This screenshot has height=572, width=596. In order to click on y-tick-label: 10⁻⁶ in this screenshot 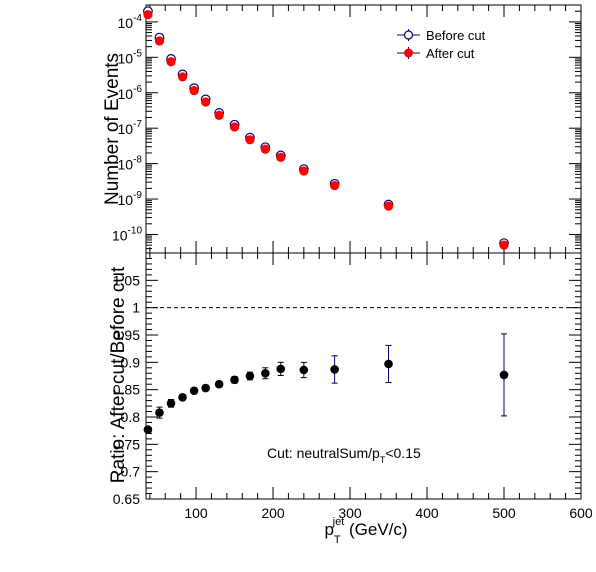, I will do `click(130, 93)`.